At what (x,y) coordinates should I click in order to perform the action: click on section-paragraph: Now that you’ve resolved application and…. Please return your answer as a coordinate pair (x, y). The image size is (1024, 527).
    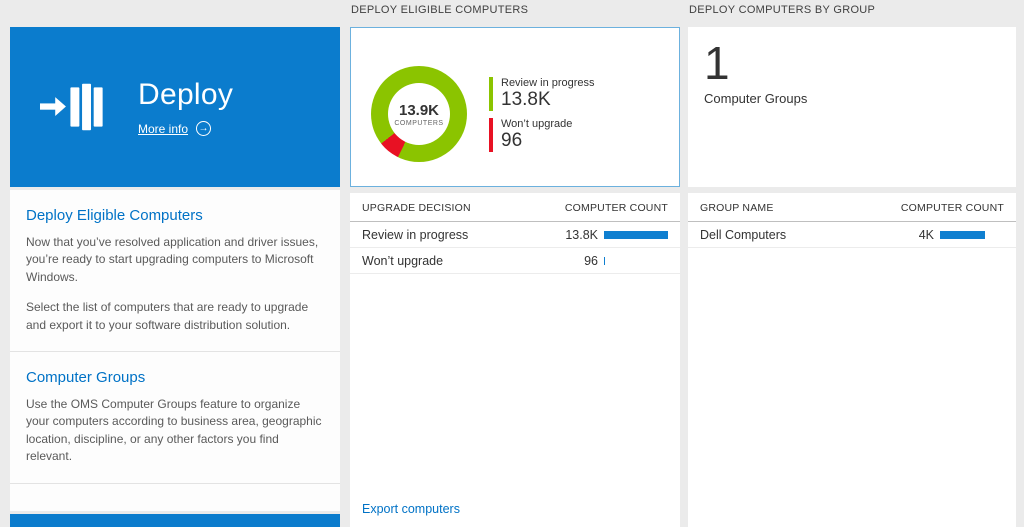
    Looking at the image, I should click on (172, 259).